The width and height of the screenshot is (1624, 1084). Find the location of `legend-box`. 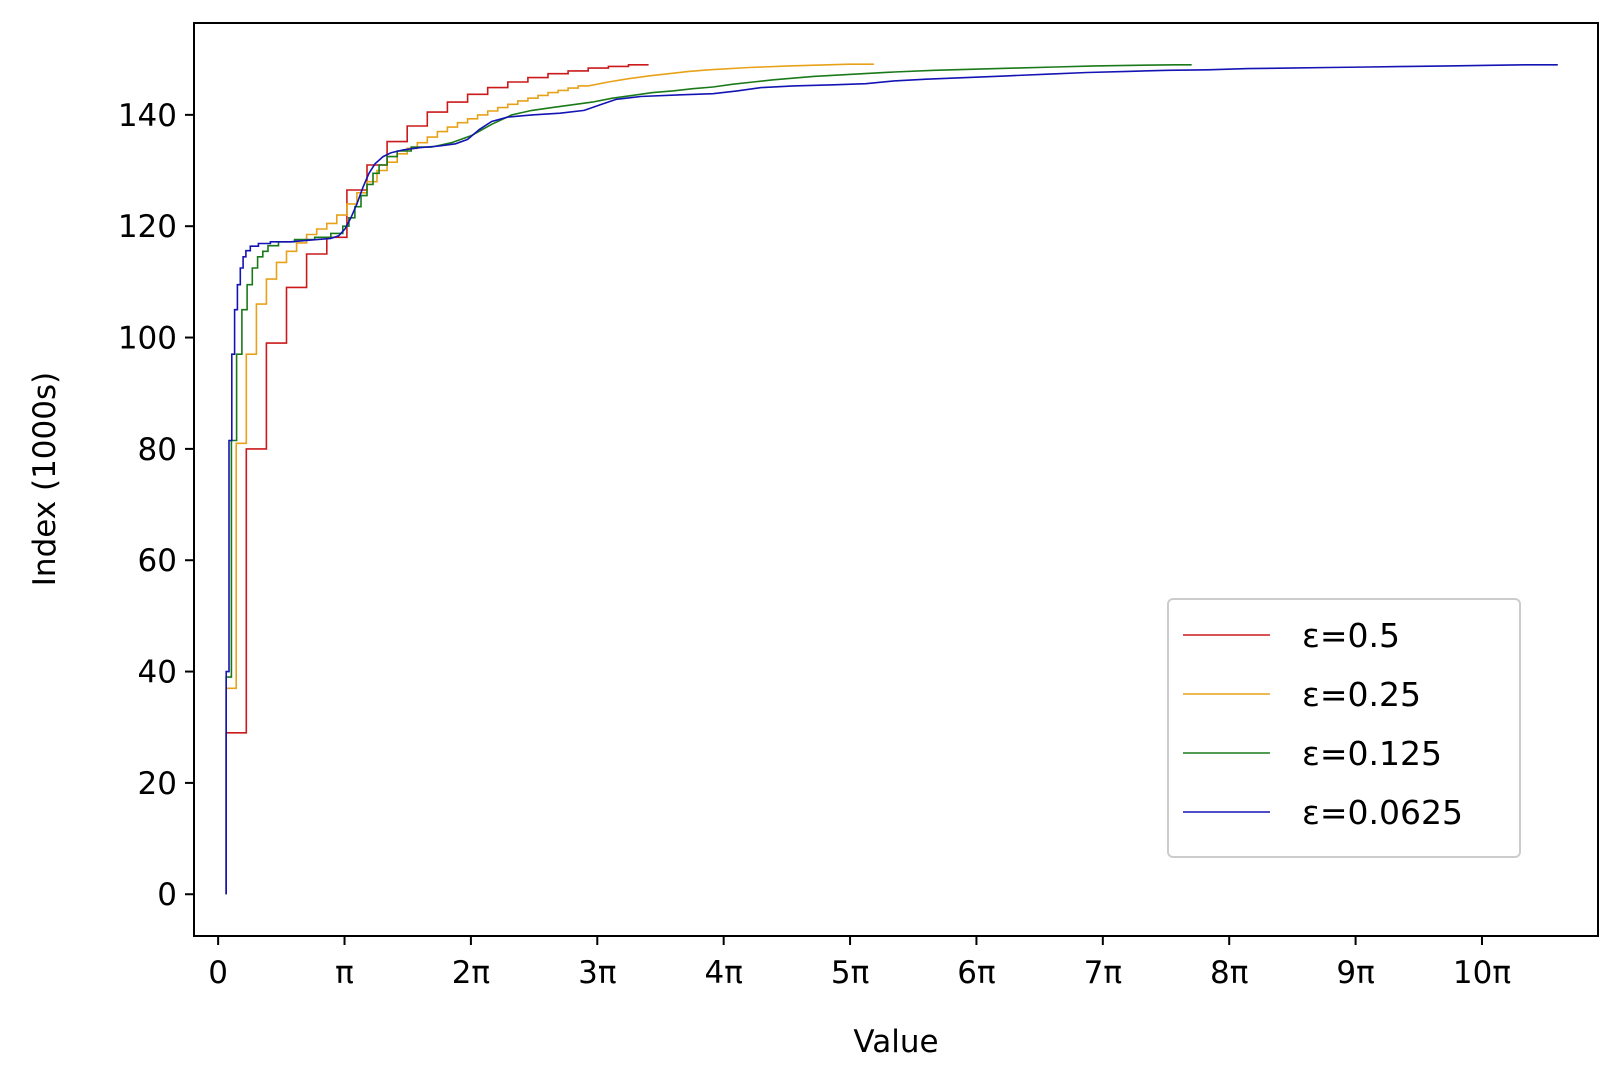

legend-box is located at coordinates (1344, 728).